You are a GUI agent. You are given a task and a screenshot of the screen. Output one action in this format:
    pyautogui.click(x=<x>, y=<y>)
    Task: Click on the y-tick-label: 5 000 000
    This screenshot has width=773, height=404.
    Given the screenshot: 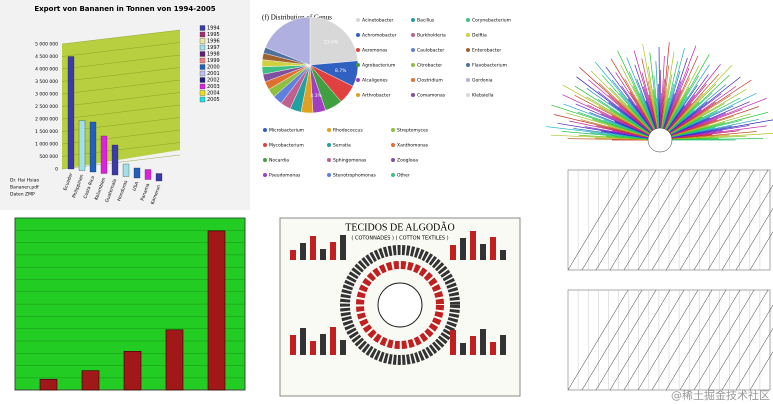 What is the action you would take?
    pyautogui.click(x=46, y=45)
    